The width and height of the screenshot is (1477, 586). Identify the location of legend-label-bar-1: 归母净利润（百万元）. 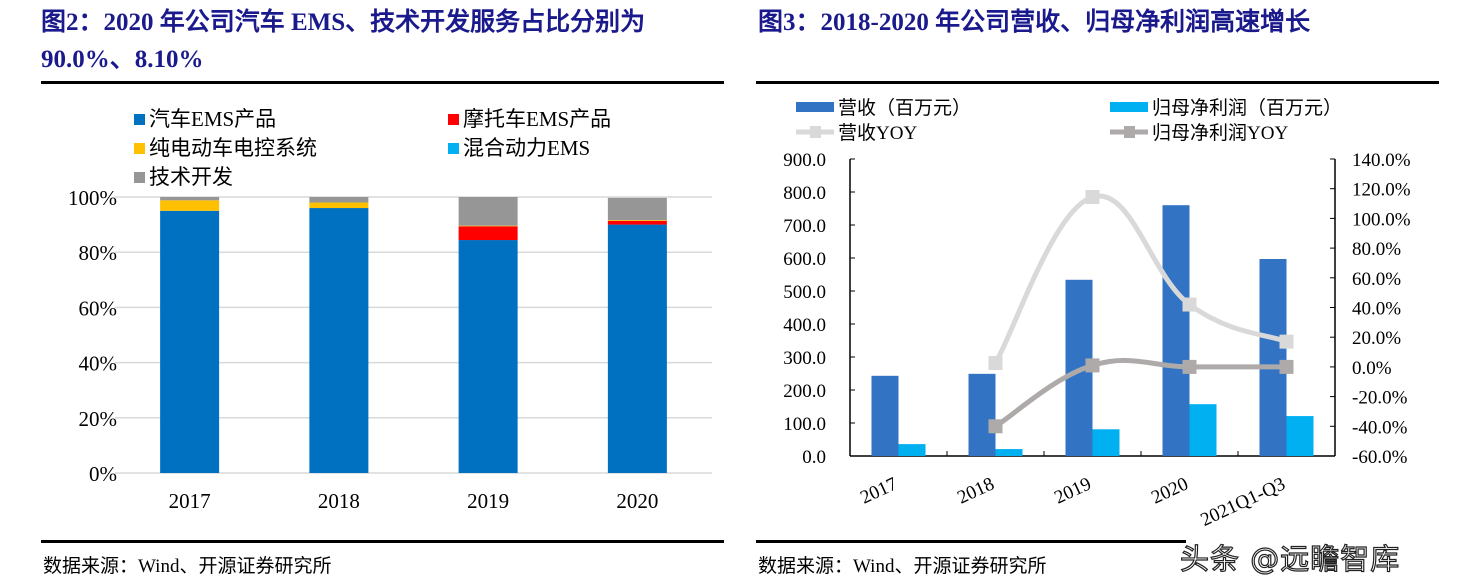
(1247, 108).